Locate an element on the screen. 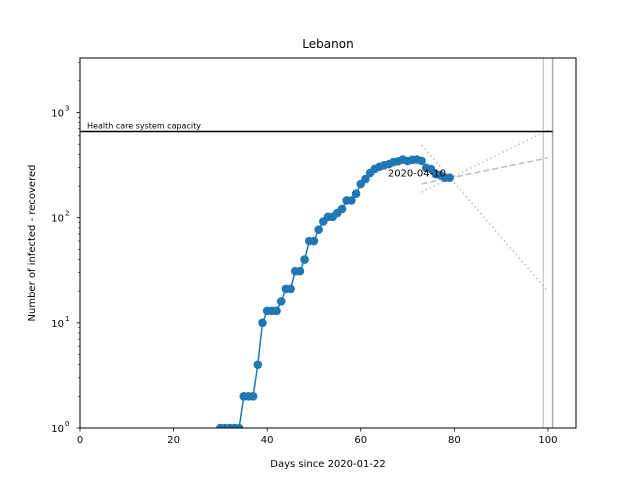 The image size is (640, 480). x-tick-label: 60 is located at coordinates (360, 440).